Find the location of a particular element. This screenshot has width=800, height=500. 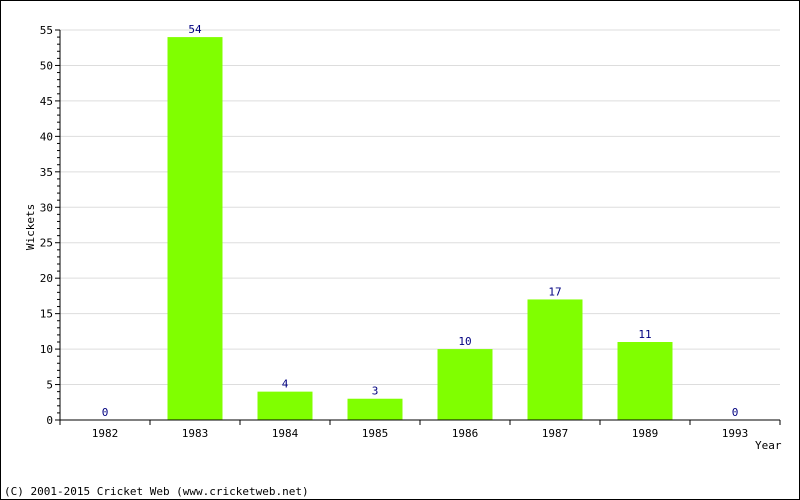

data-label: 17 is located at coordinates (554, 291).